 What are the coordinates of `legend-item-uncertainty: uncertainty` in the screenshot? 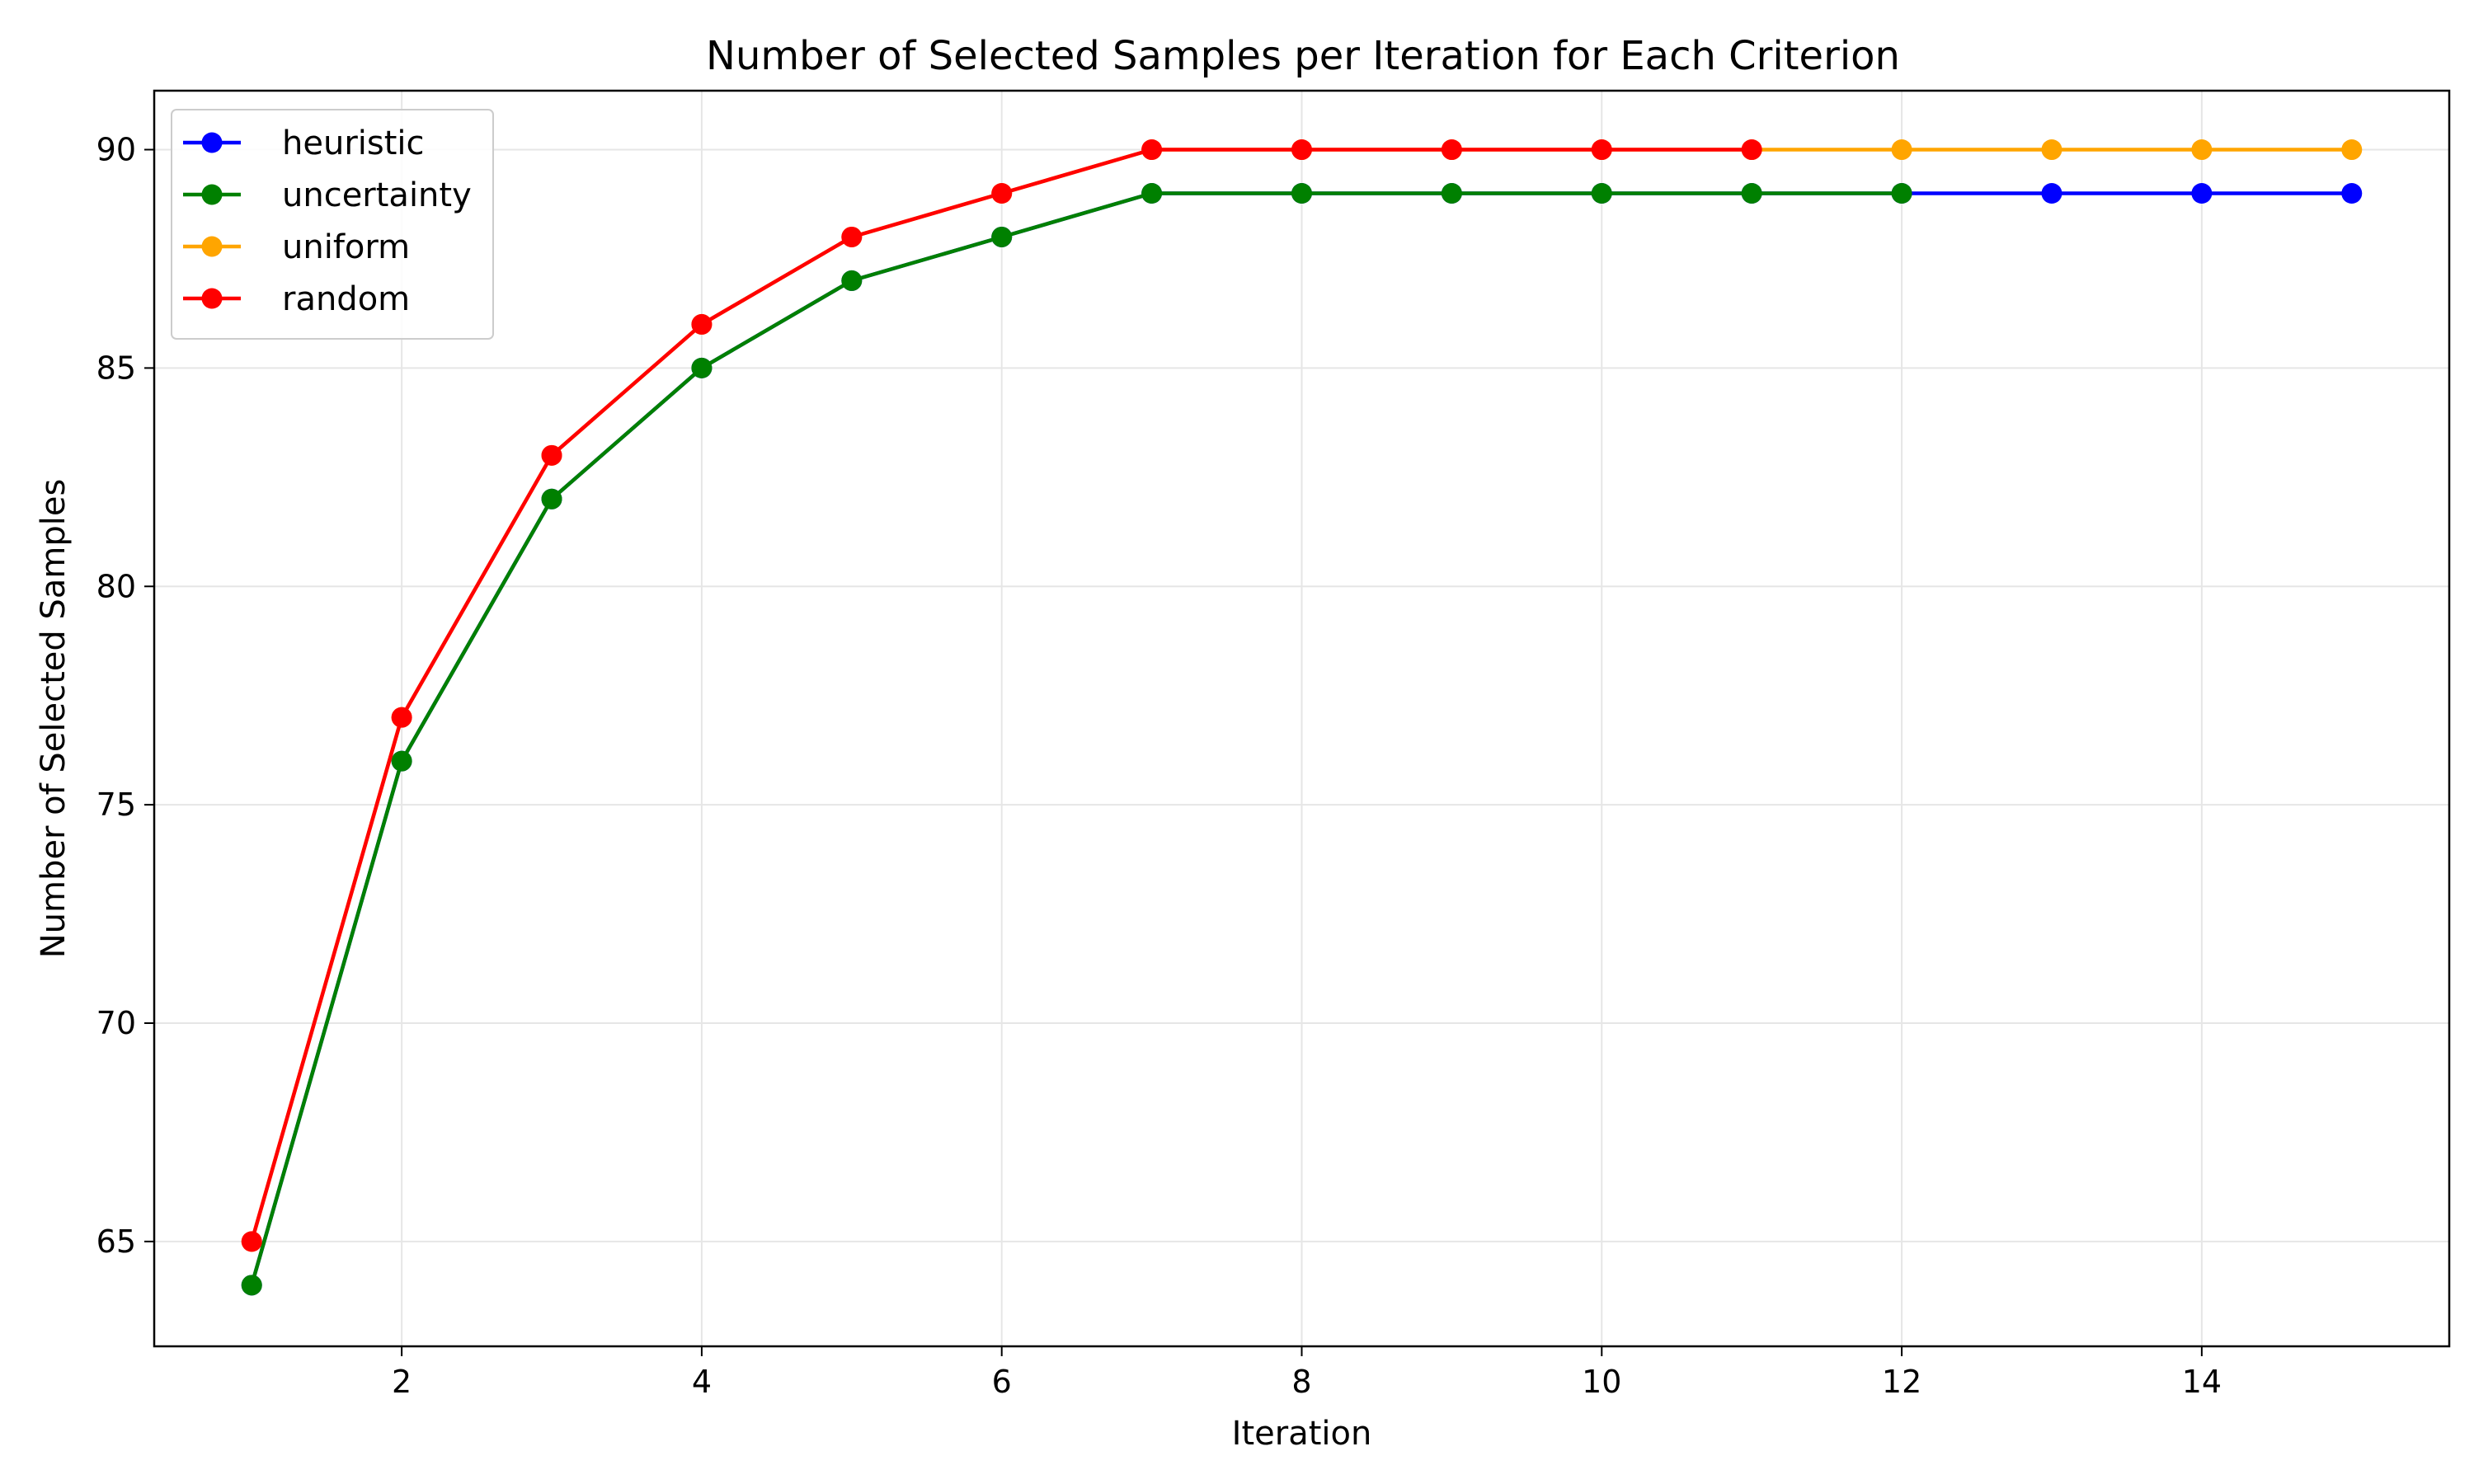 It's located at (327, 195).